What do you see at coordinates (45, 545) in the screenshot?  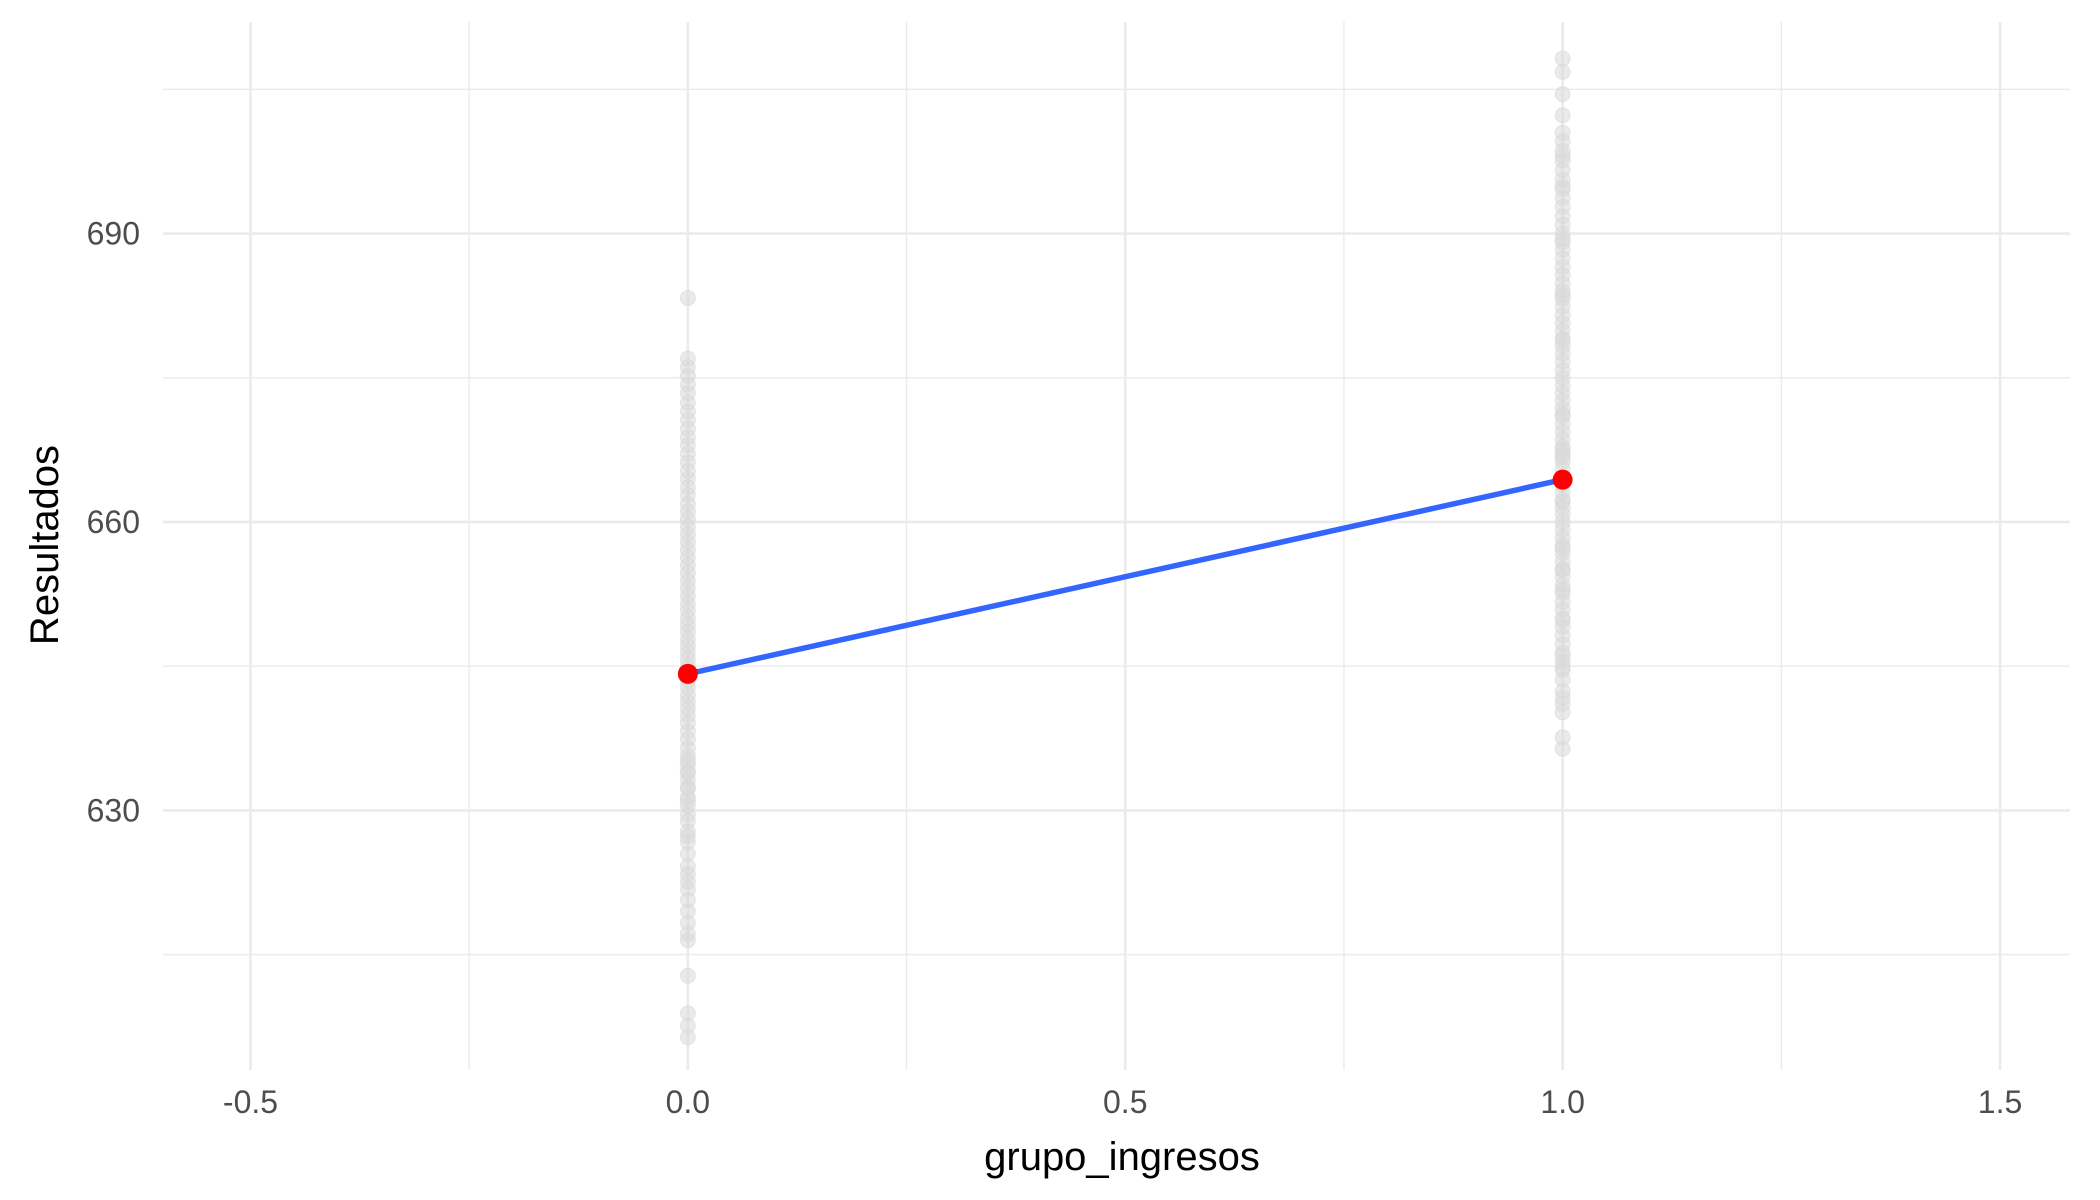 I see `y-axis-title: Resultados` at bounding box center [45, 545].